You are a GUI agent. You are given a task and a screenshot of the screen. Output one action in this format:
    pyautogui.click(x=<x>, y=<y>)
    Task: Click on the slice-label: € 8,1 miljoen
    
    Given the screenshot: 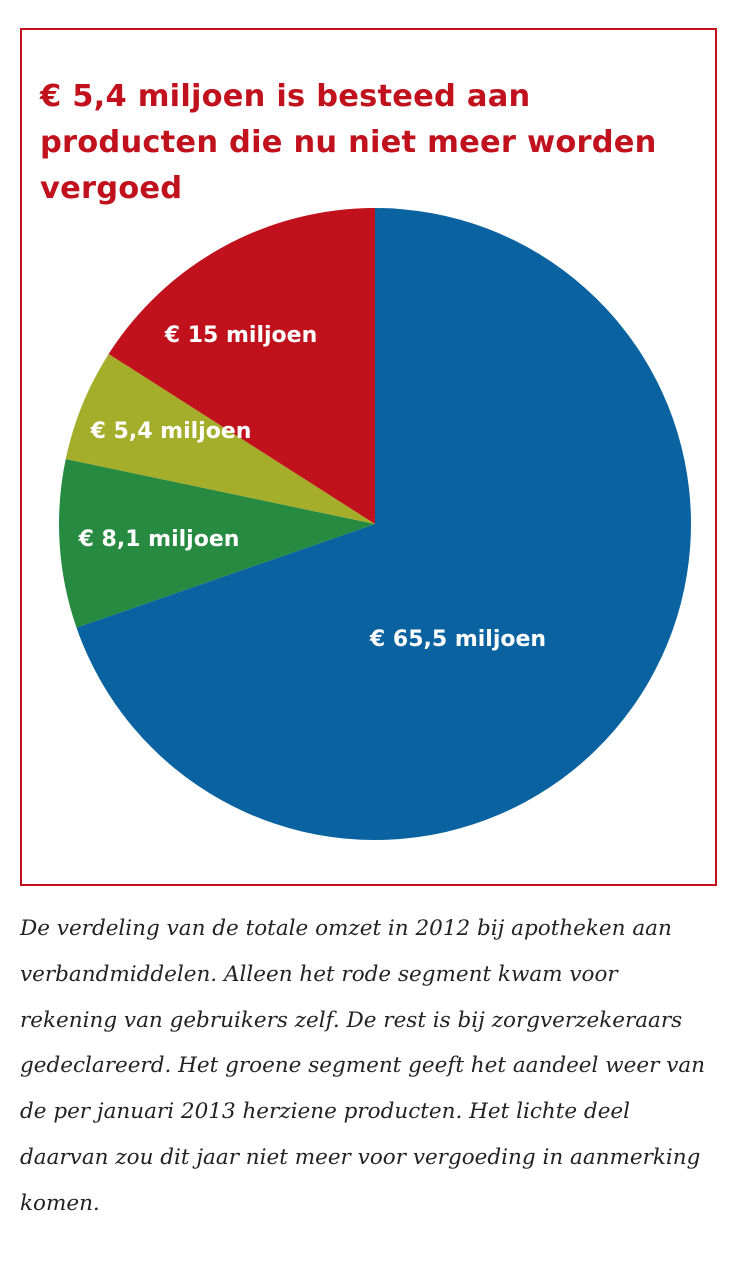 What is the action you would take?
    pyautogui.click(x=159, y=539)
    